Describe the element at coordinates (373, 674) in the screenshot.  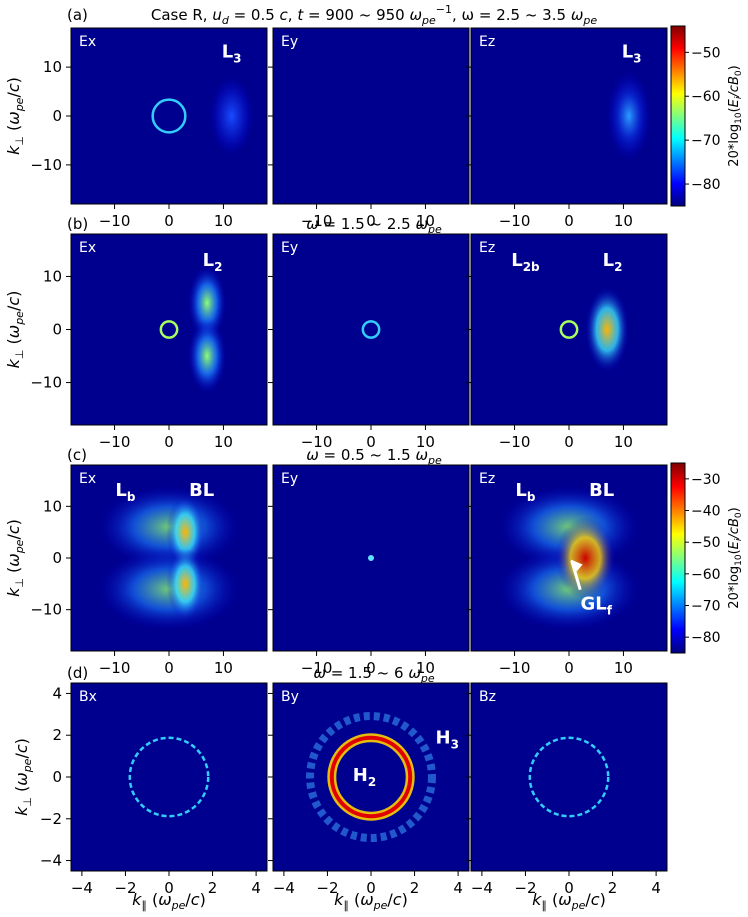
I see `row-title: ω = 1.5 ~ 6 ωpe​` at that location.